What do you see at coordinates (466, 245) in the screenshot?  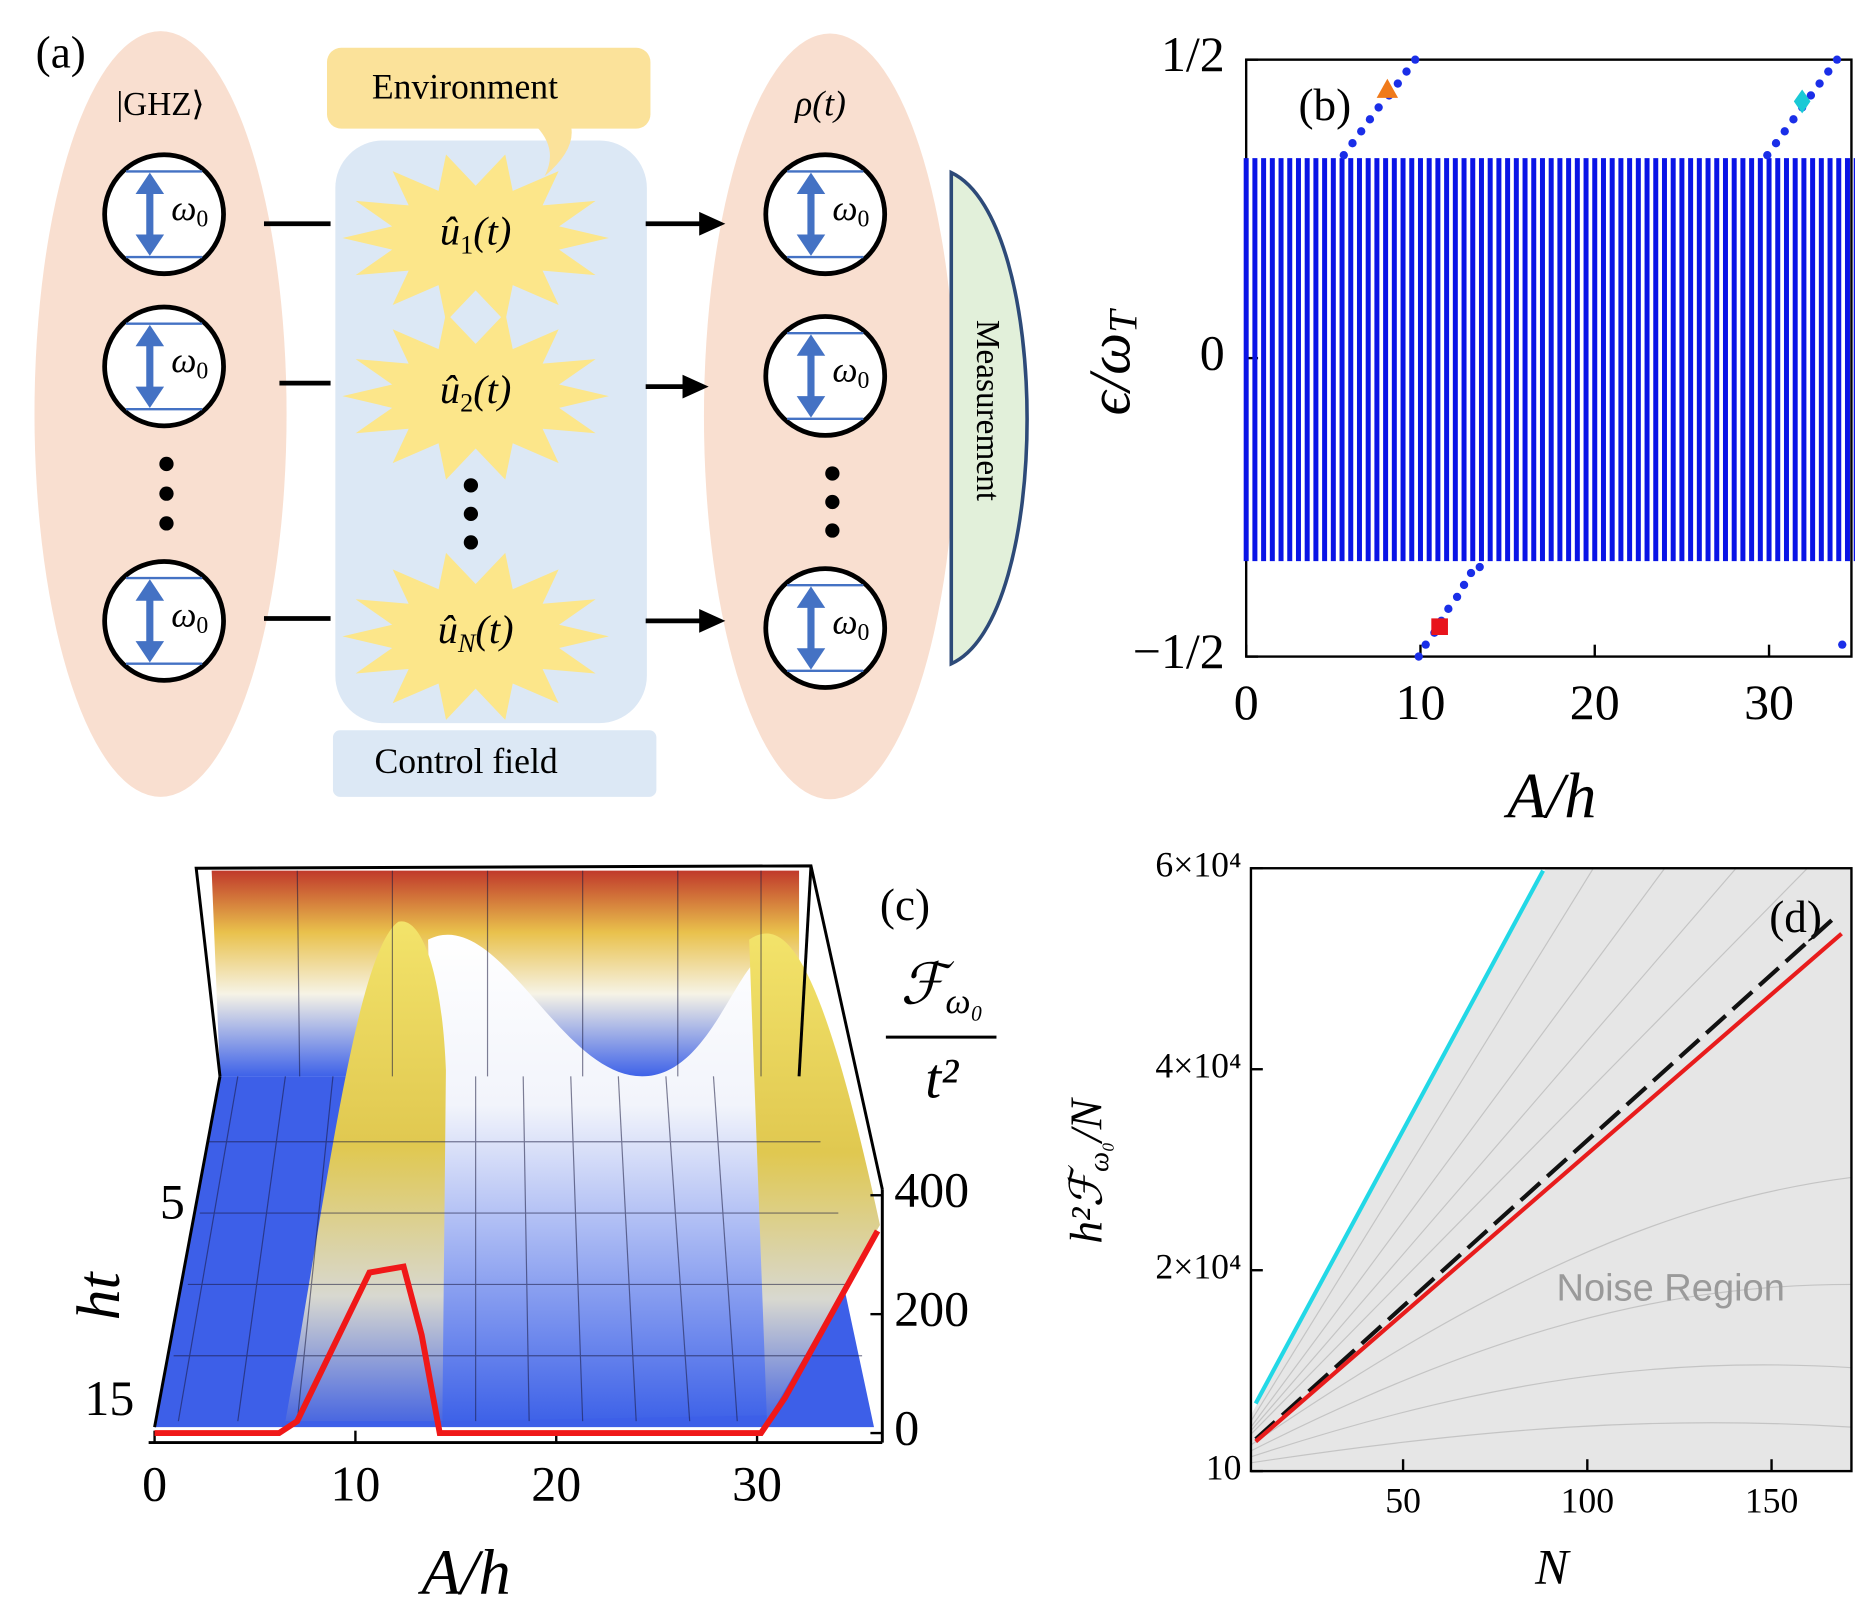 I see `channel-sub: 1` at bounding box center [466, 245].